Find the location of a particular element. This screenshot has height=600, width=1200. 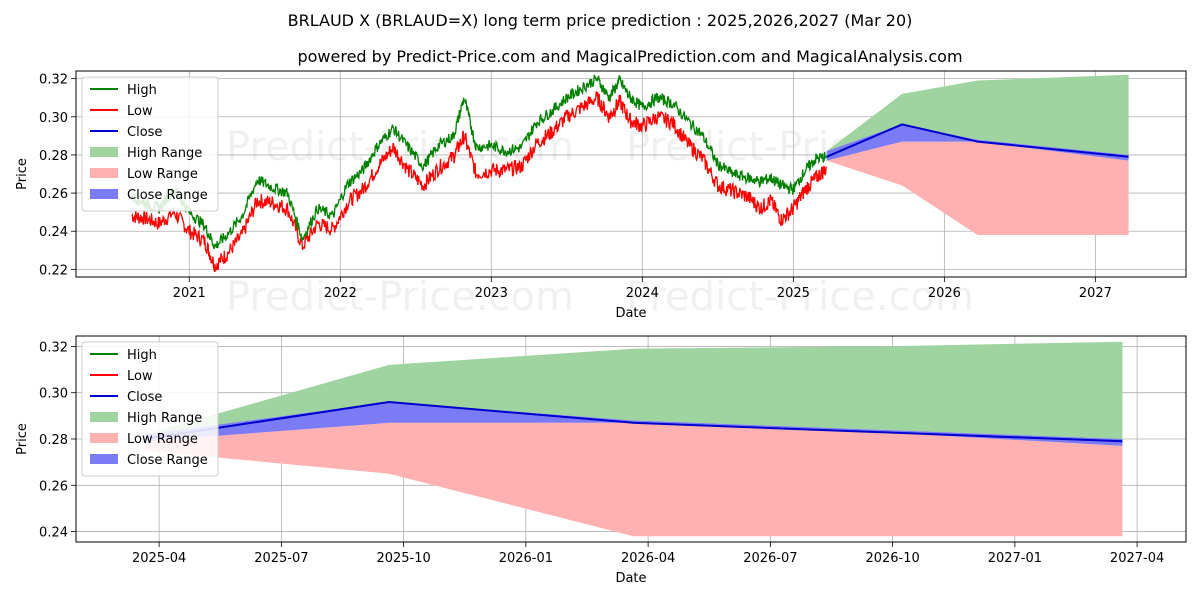

x-tick-label: 2021 is located at coordinates (189, 293).